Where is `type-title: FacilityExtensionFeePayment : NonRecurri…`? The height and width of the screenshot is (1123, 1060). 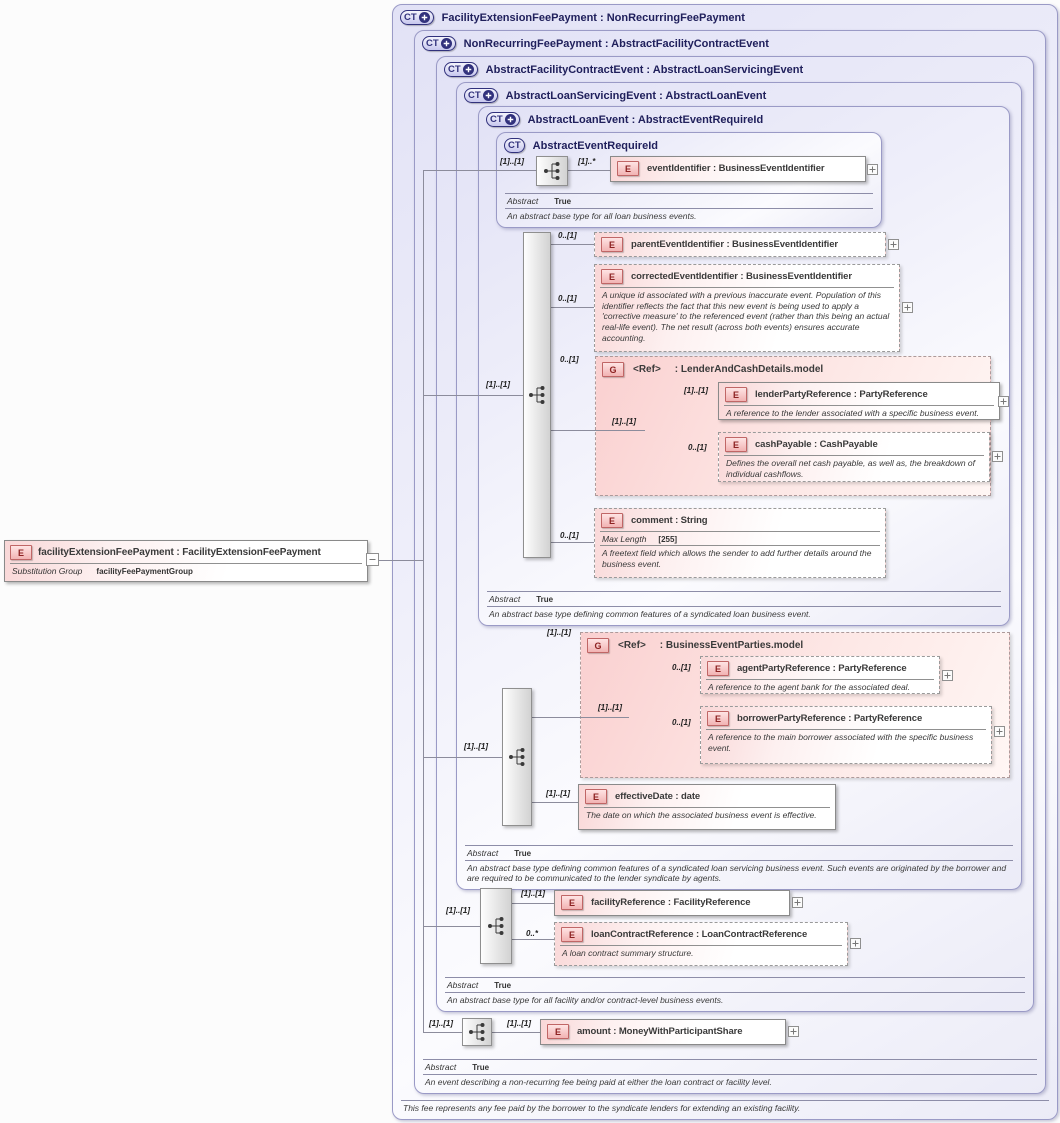
type-title: FacilityExtensionFeePayment : NonRecurri… is located at coordinates (593, 17).